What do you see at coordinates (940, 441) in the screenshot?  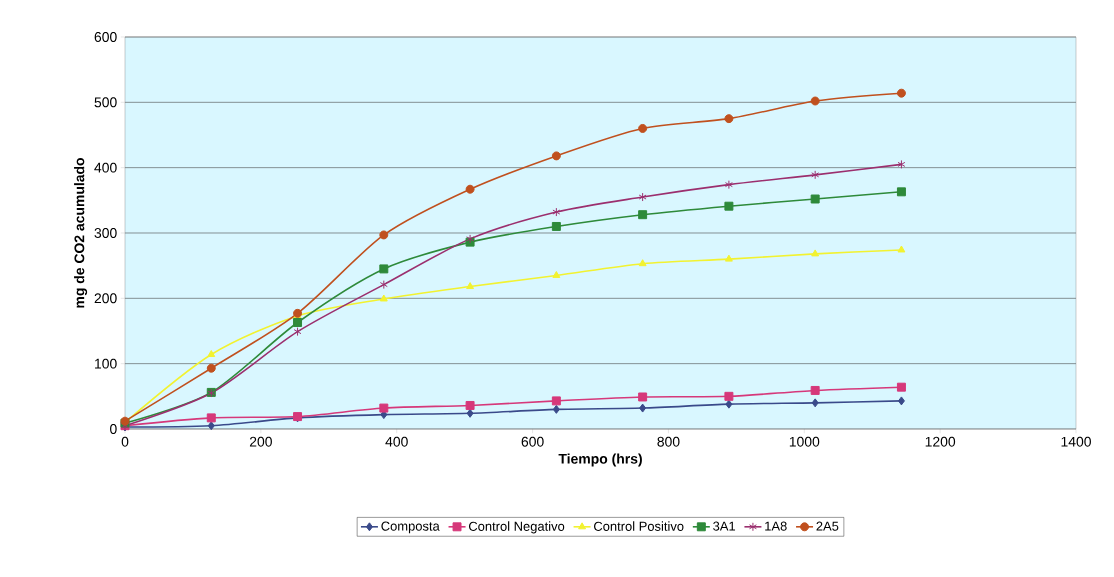 I see `x-tick-label: 1200` at bounding box center [940, 441].